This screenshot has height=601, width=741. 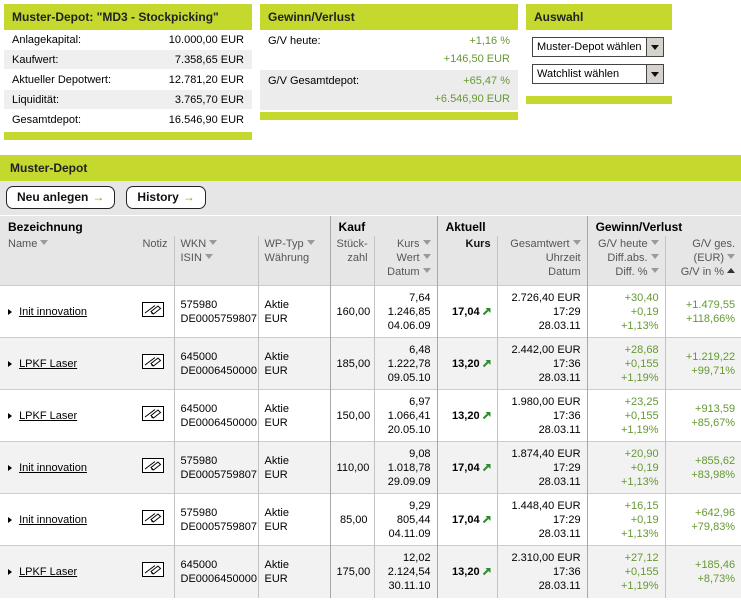 I want to click on group-header-aktuell: Aktuell, so click(x=512, y=226).